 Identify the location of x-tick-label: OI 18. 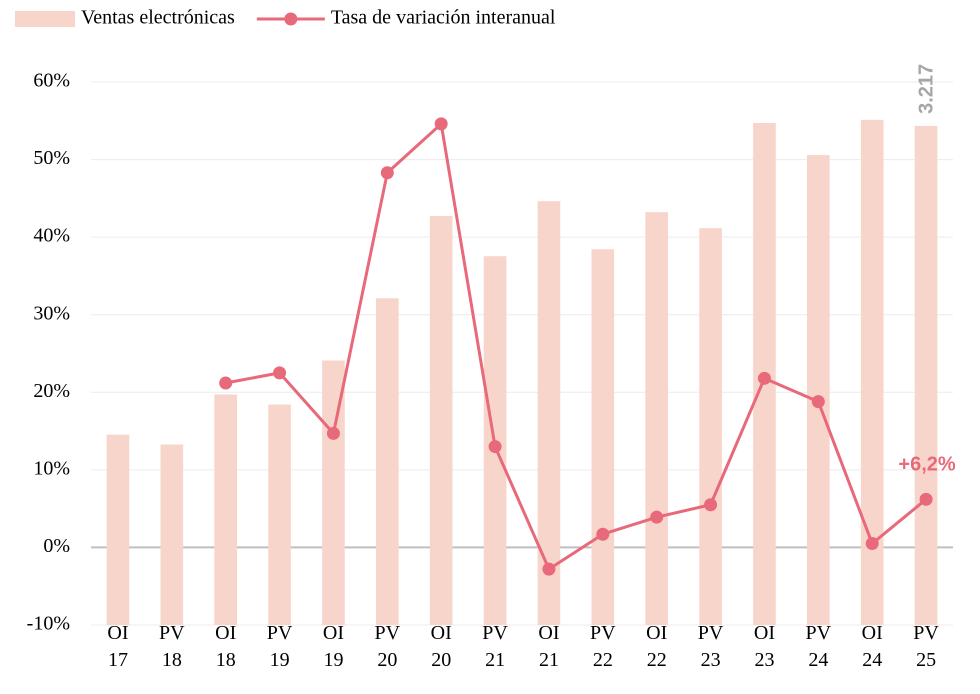
(225, 646).